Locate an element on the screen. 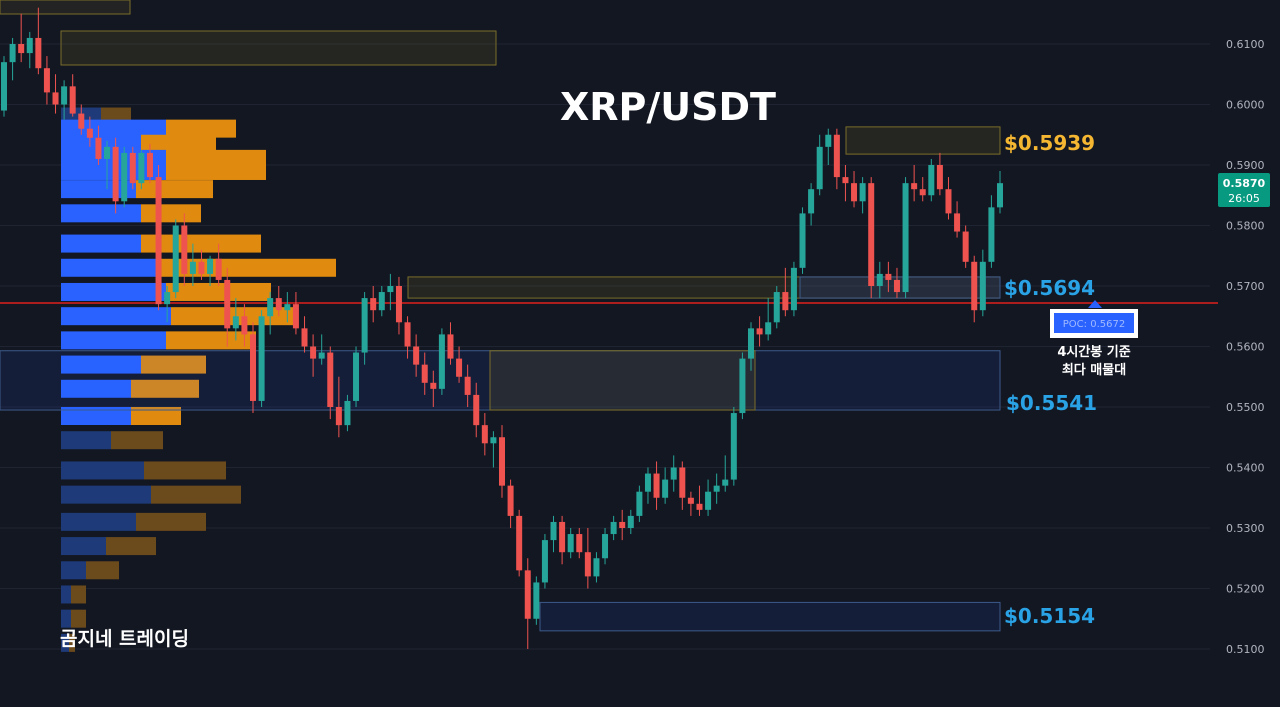 The width and height of the screenshot is (1280, 707). zone-0.5541 is located at coordinates (500, 380).